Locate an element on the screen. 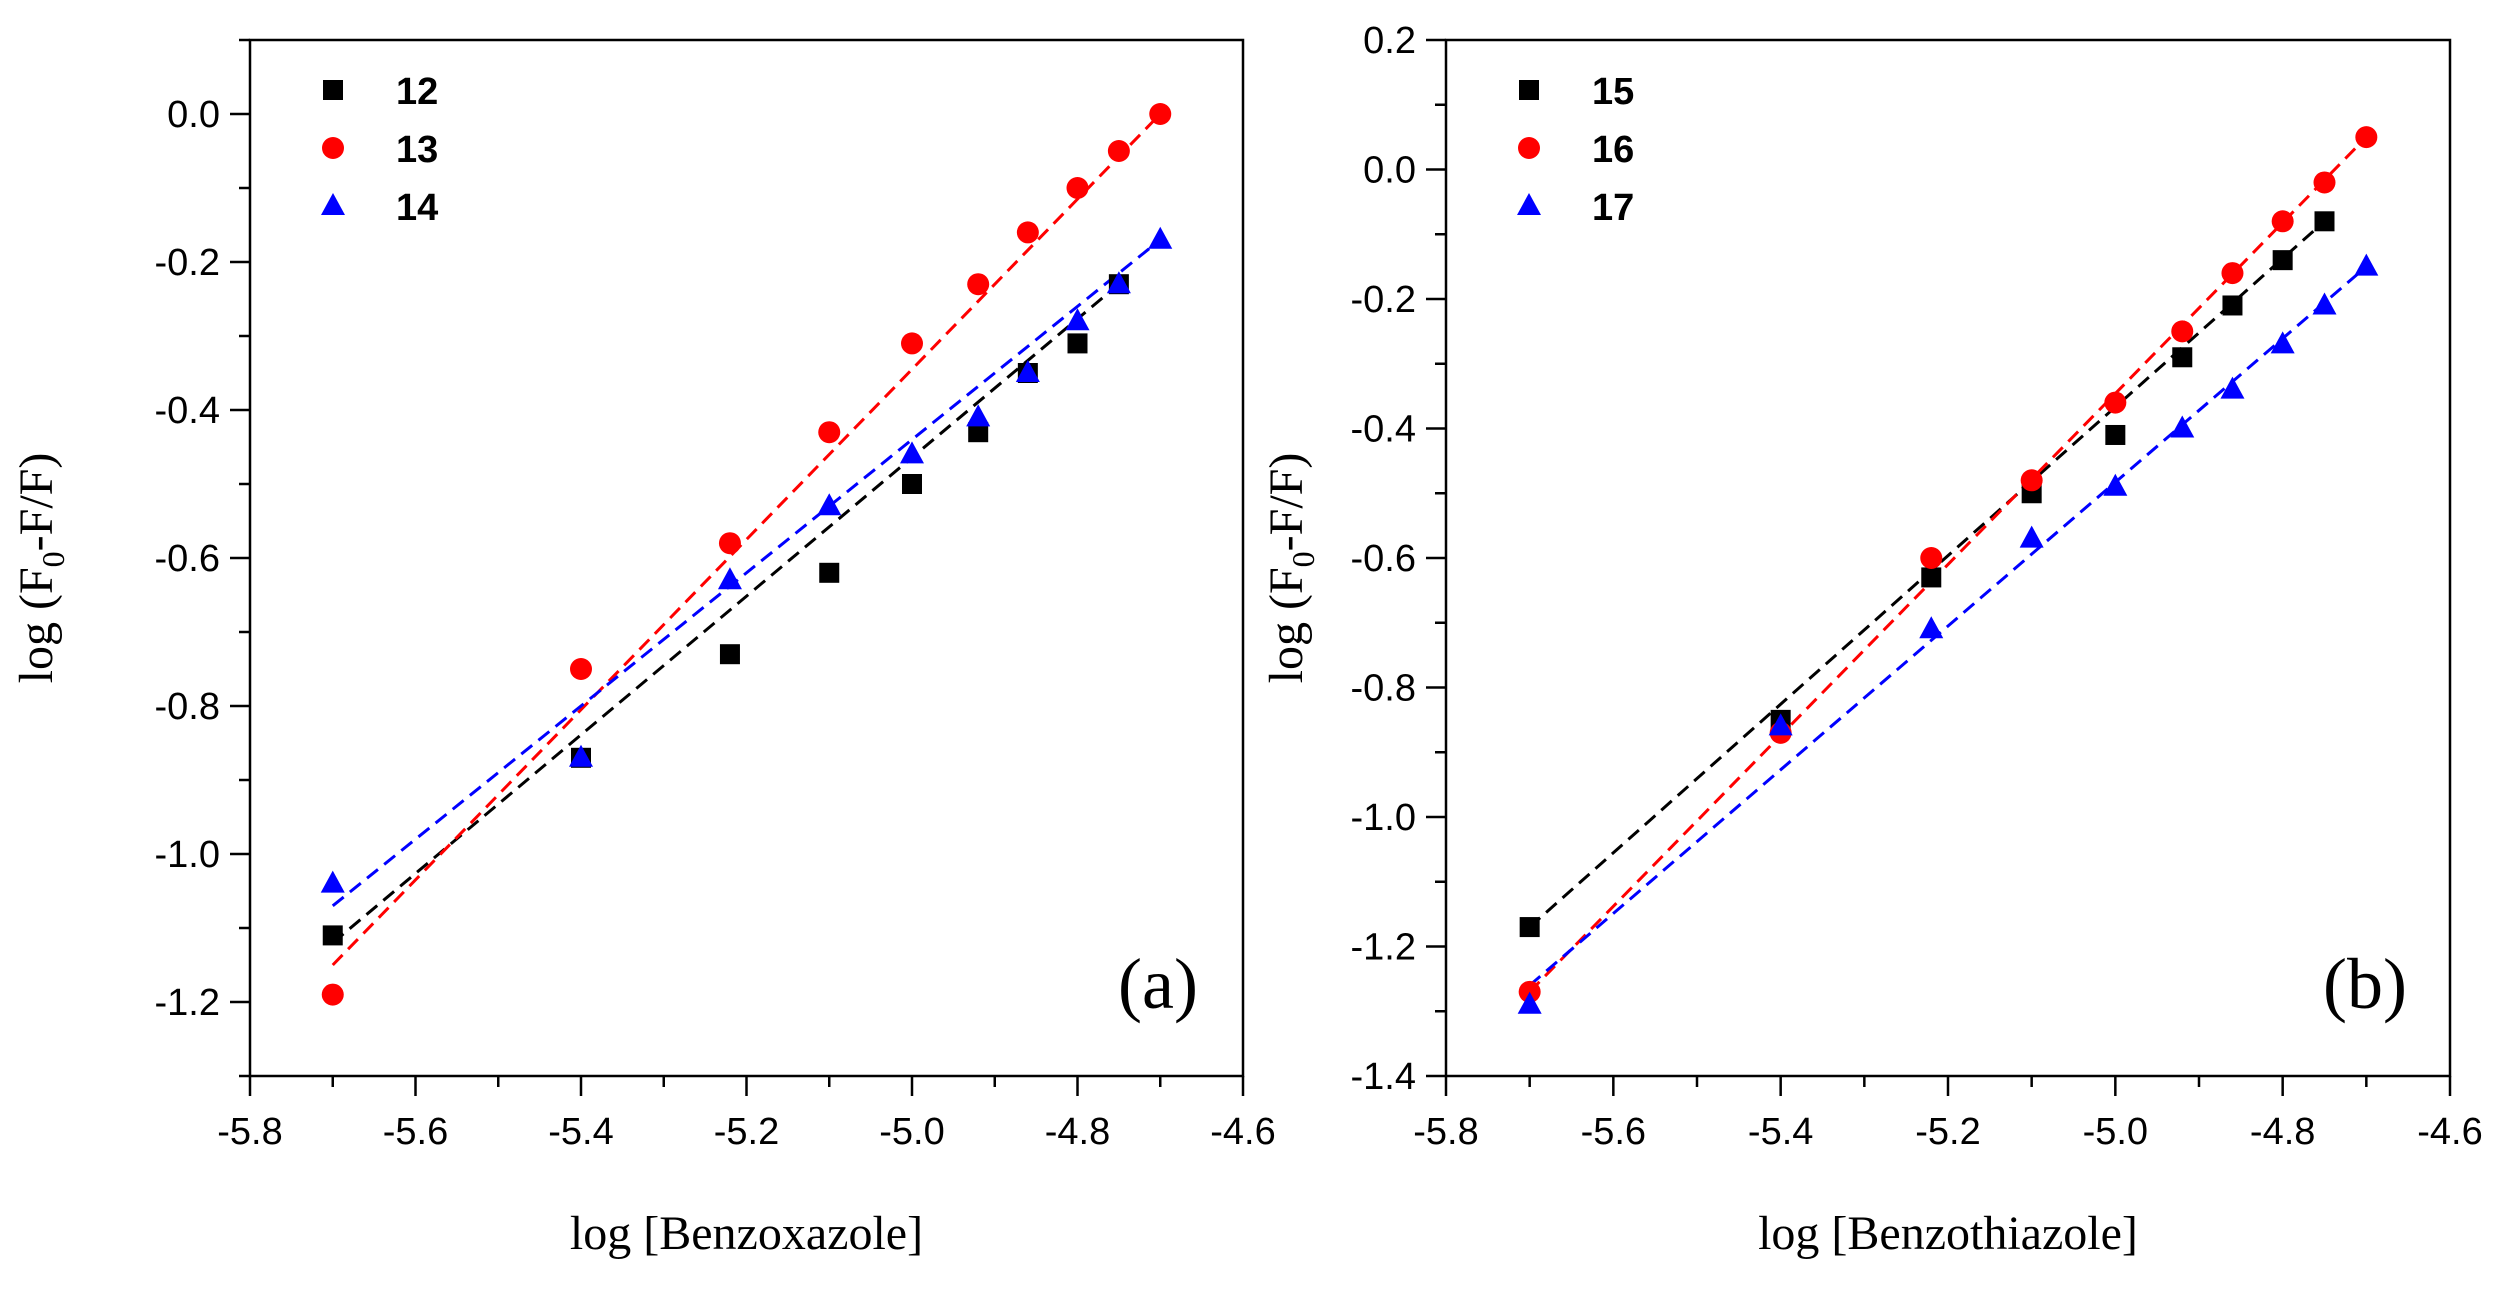  y-tick-label: -0.2 is located at coordinates (187, 263).